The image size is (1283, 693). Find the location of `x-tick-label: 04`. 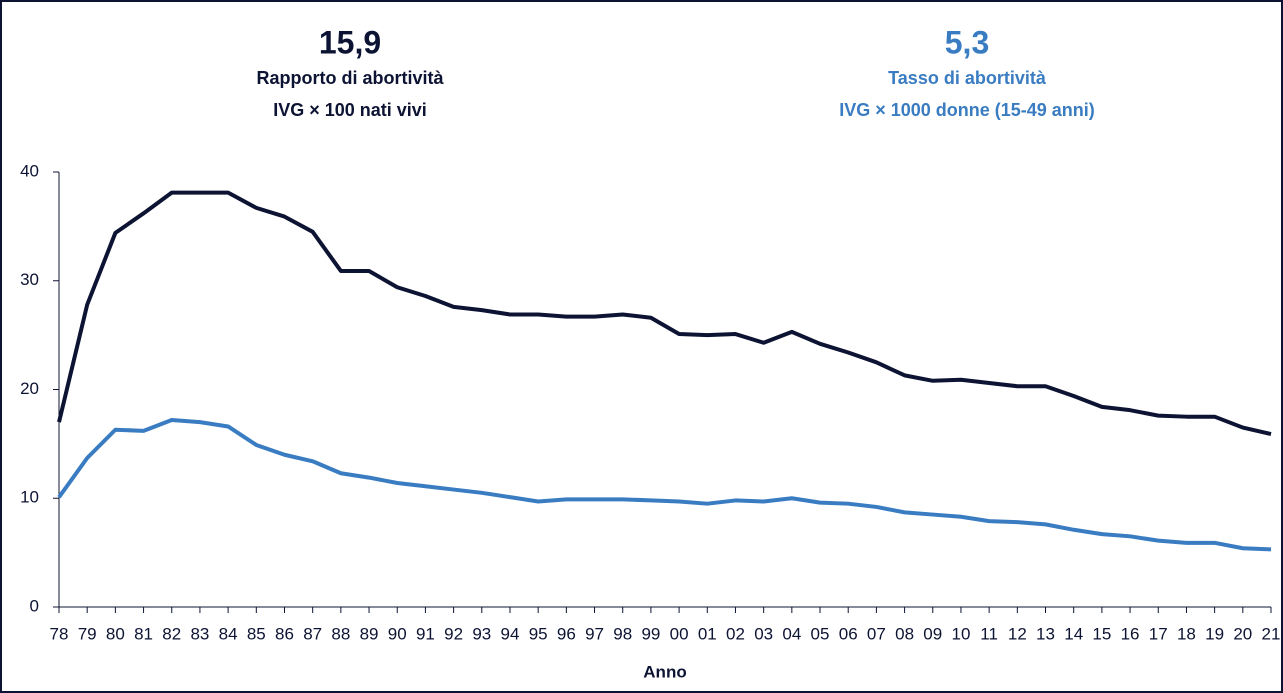

x-tick-label: 04 is located at coordinates (791, 633).